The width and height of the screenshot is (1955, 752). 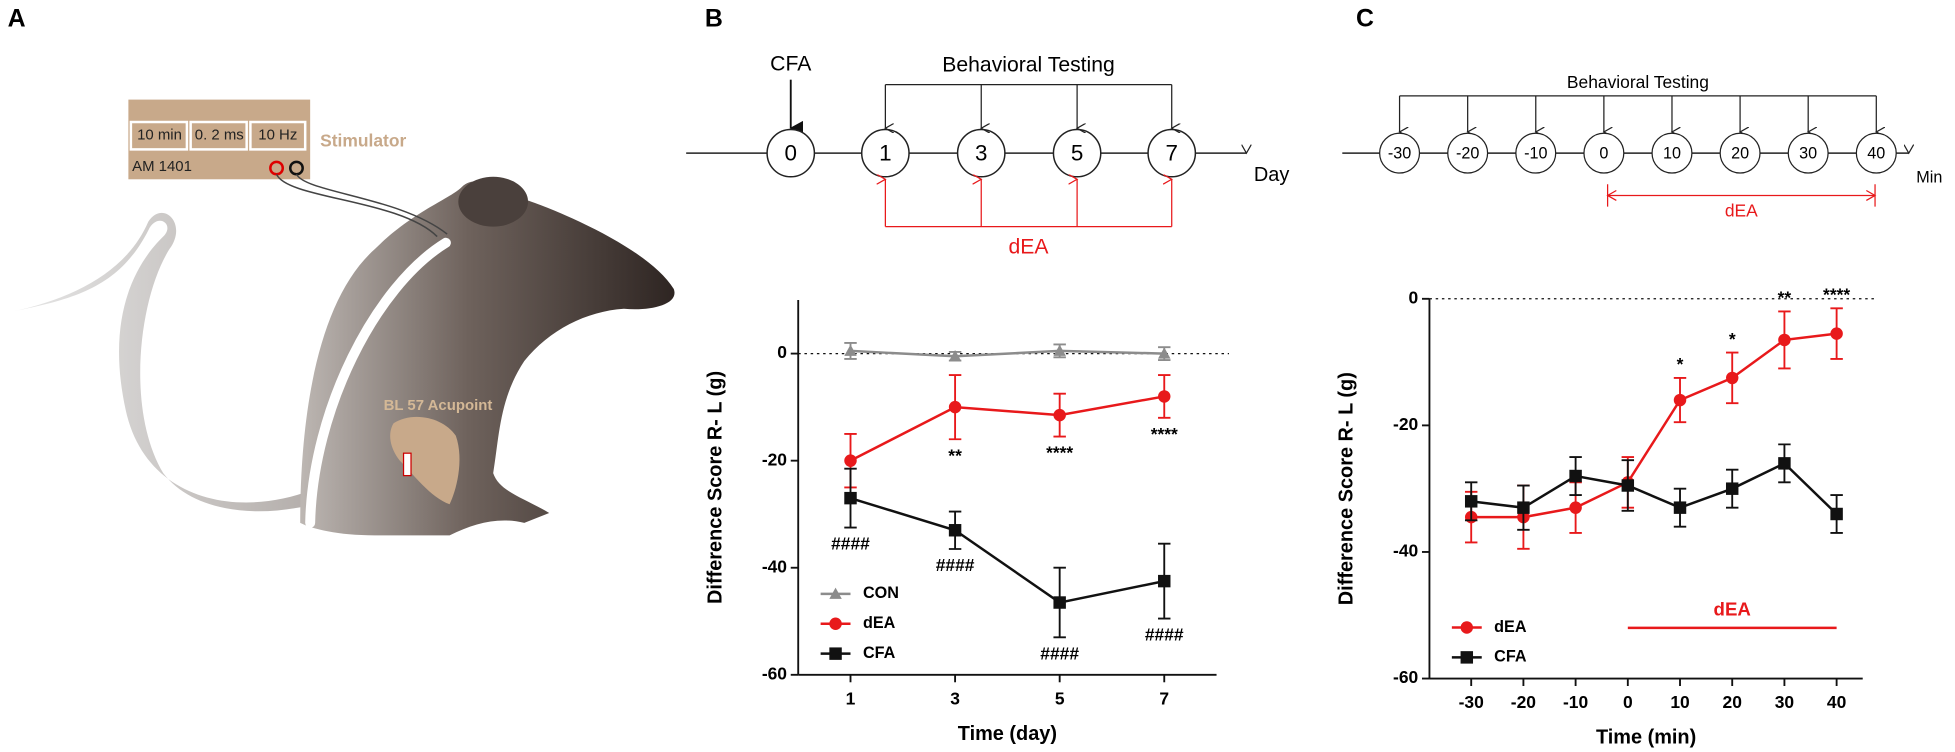 What do you see at coordinates (1171, 152) in the screenshot?
I see `timepoint-label: 7` at bounding box center [1171, 152].